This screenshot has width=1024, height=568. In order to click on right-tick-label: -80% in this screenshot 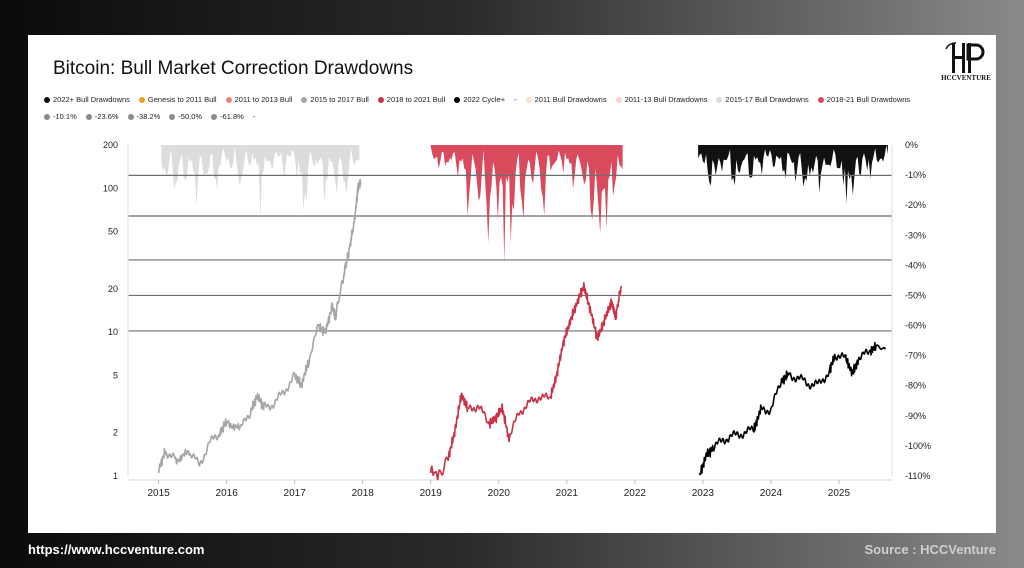, I will do `click(915, 386)`.